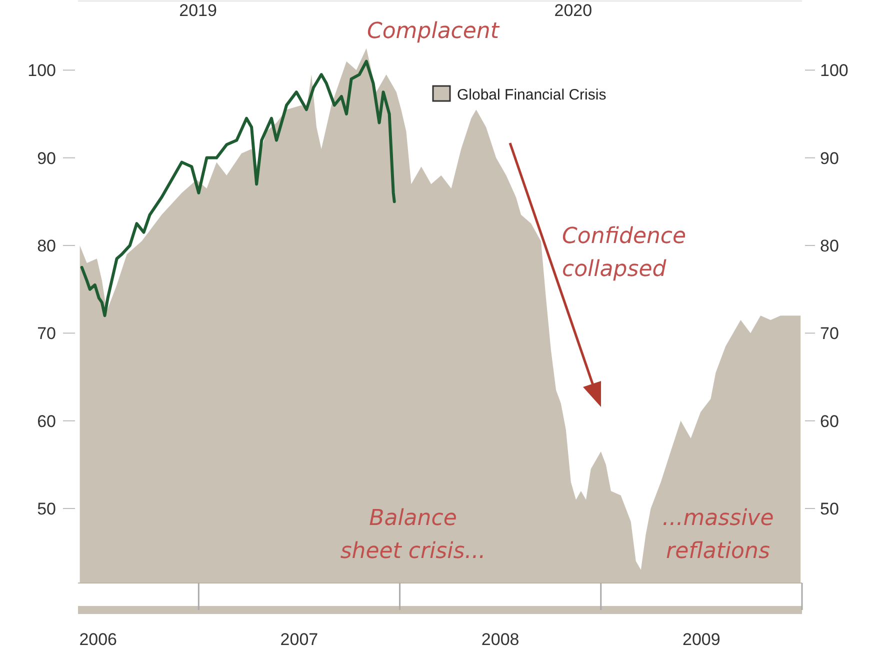  Describe the element at coordinates (624, 253) in the screenshot. I see `annotation: Confidence collapsed` at that location.